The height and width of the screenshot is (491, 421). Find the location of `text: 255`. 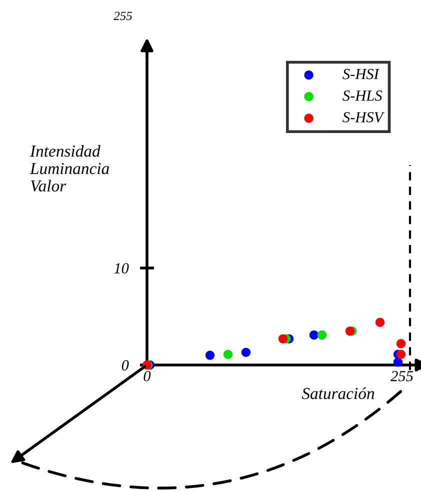

text: 255 is located at coordinates (123, 16).